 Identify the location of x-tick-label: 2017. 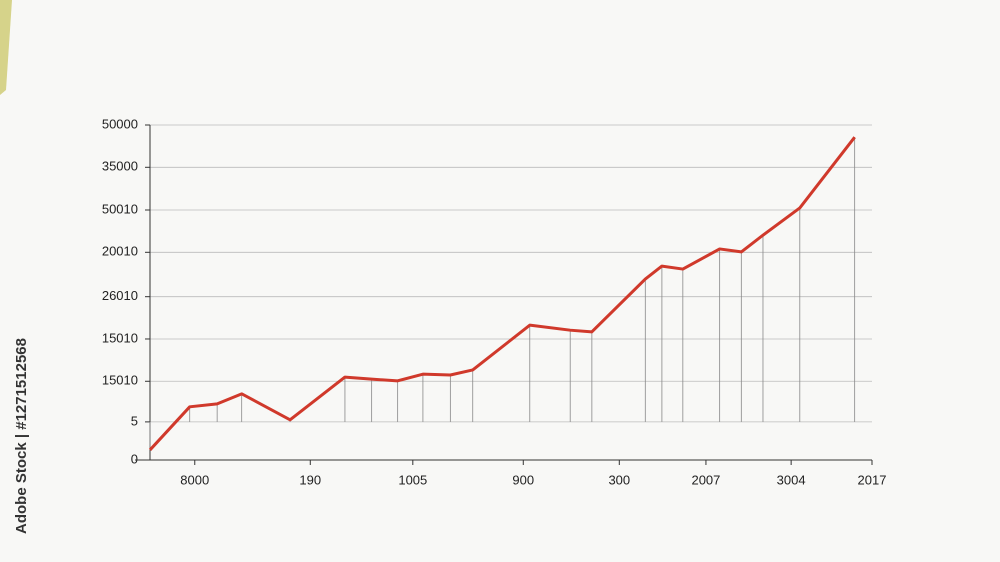
(872, 479).